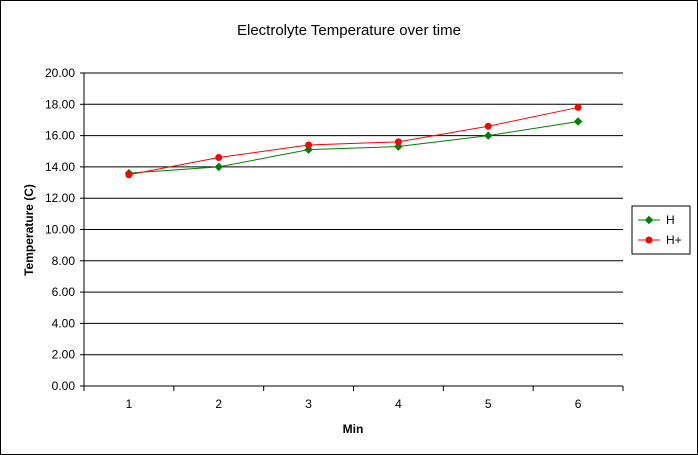 The width and height of the screenshot is (698, 455). What do you see at coordinates (308, 404) in the screenshot?
I see `x-tick-label: 3` at bounding box center [308, 404].